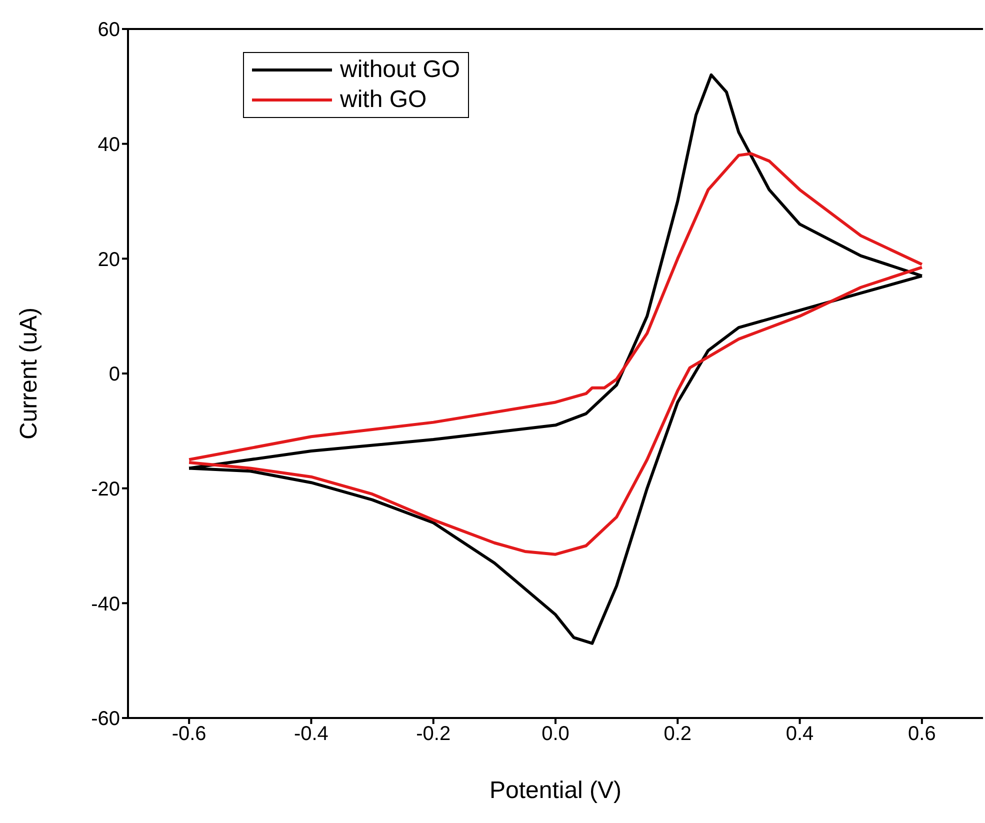  I want to click on y-tick-label: 20, so click(109, 259).